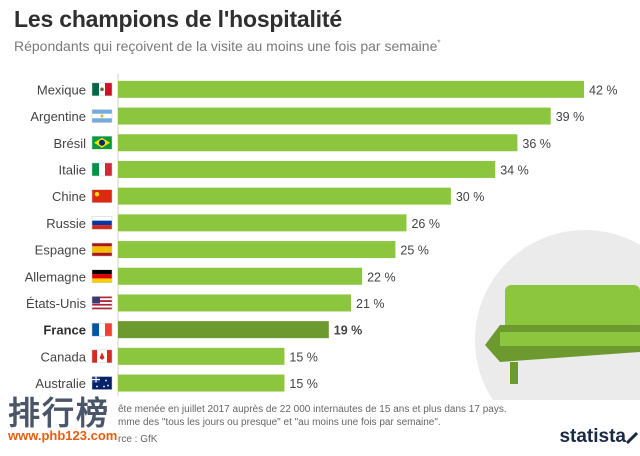  Describe the element at coordinates (268, 196) in the screenshot. I see `bar-row: Chine 30 %` at that location.